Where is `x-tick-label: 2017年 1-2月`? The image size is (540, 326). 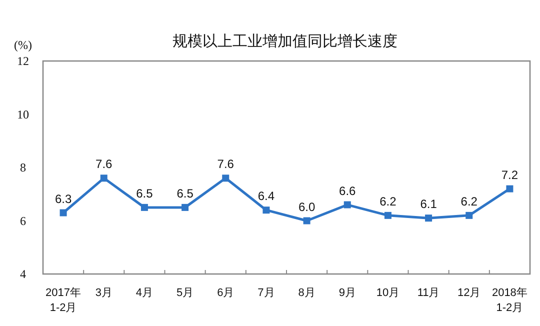
x-tick-label: 2017年 1-2月 is located at coordinates (64, 300).